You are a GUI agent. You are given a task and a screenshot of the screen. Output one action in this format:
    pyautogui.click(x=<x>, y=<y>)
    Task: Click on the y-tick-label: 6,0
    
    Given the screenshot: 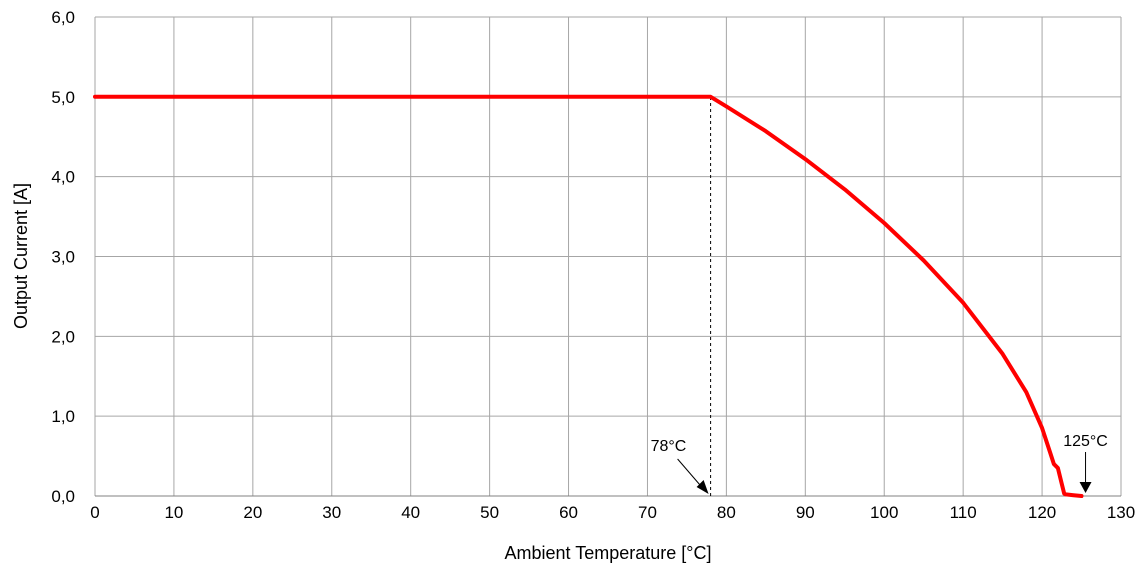 What is the action you would take?
    pyautogui.click(x=63, y=17)
    